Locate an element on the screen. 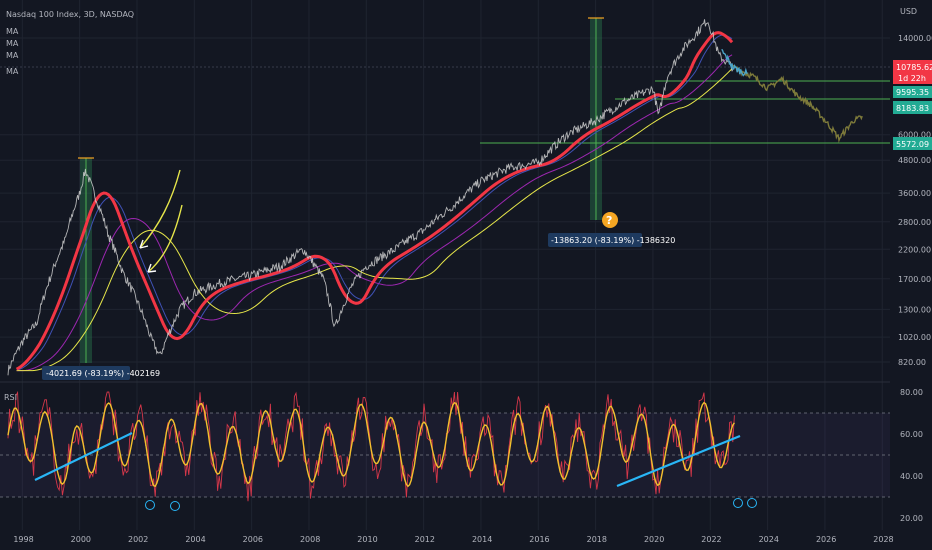  measurement-label-2: -13863.20 (-83.19%) -1386320 is located at coordinates (611, 240).